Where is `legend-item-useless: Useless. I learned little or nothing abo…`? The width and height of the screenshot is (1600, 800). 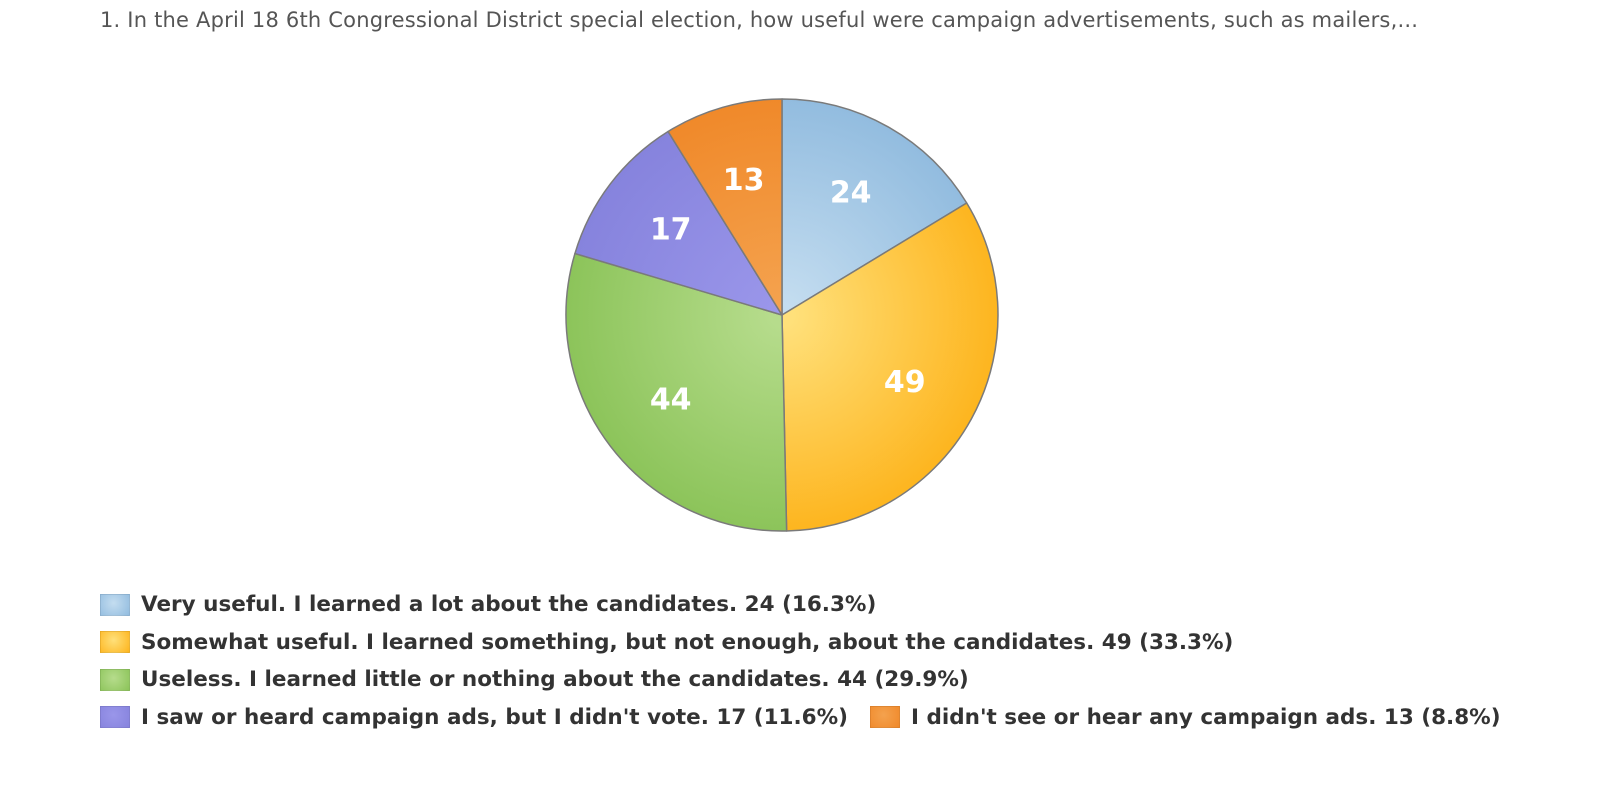 legend-item-useless: Useless. I learned little or nothing abo… is located at coordinates (534, 679).